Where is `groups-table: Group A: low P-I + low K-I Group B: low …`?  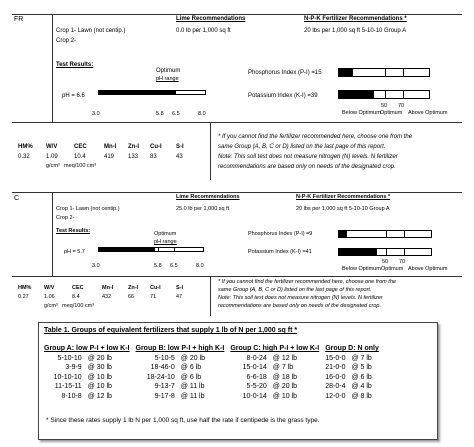 groups-table: Group A: low P-I + low K-I Group B: low … is located at coordinates (211, 372).